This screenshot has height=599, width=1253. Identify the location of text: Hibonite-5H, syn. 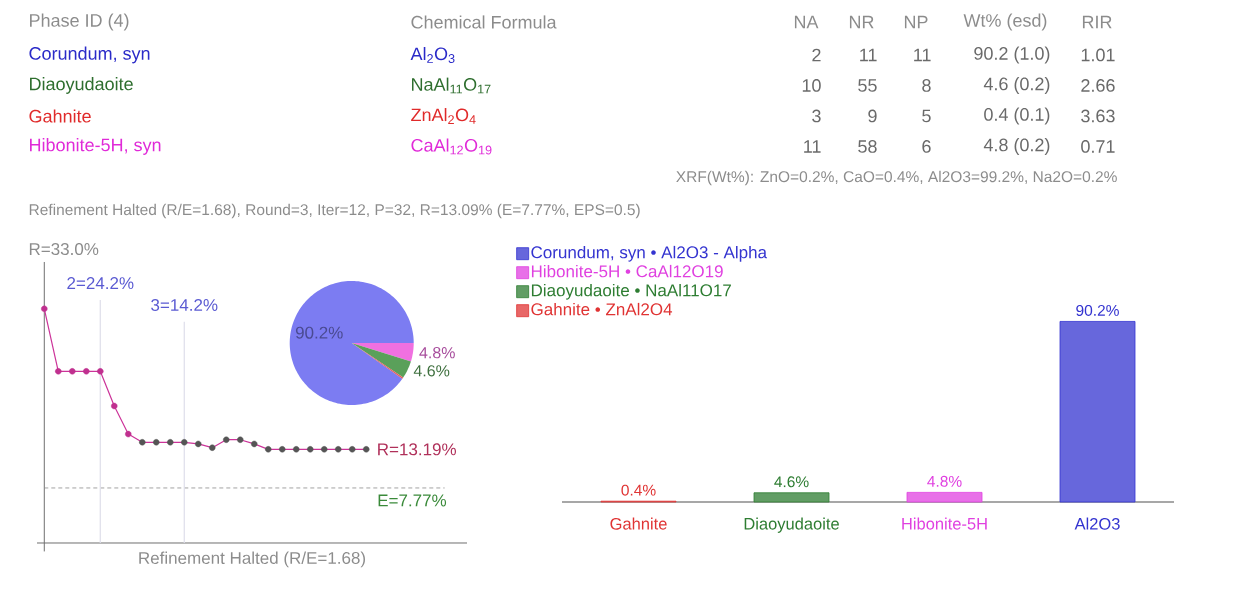
(95, 146).